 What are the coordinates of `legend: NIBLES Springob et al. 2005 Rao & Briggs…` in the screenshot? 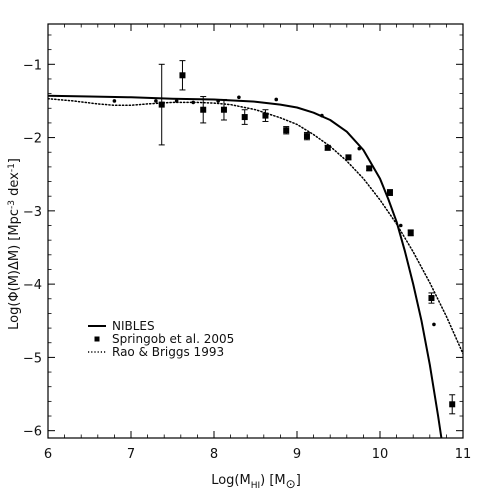 It's located at (161, 339).